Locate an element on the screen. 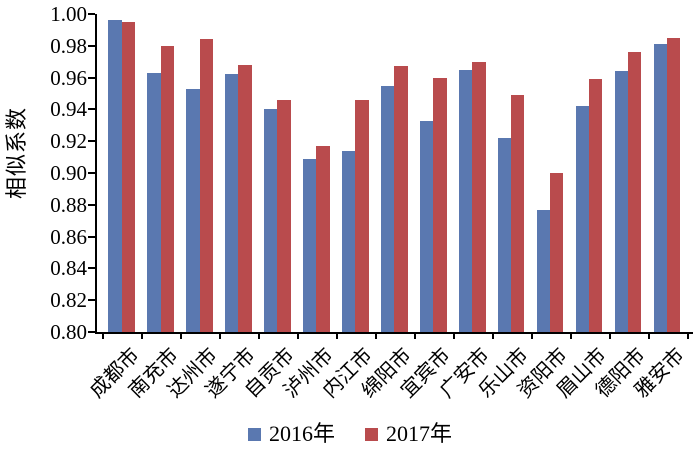 The height and width of the screenshot is (452, 700). bar-2017年-德阳市 is located at coordinates (635, 192).